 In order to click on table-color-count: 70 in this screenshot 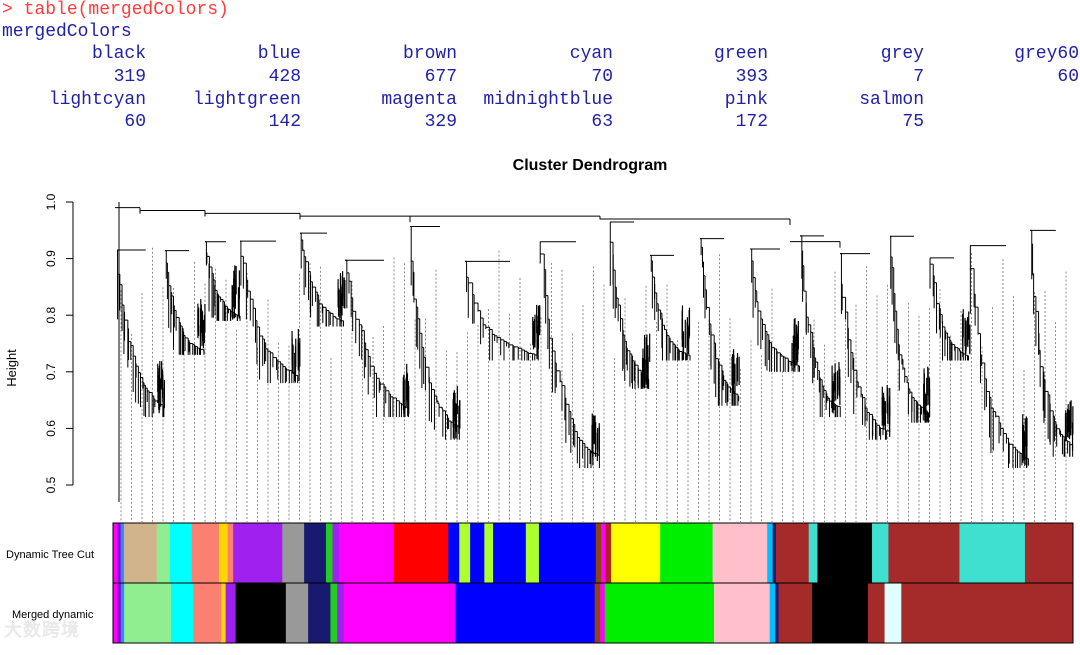, I will do `click(602, 77)`.